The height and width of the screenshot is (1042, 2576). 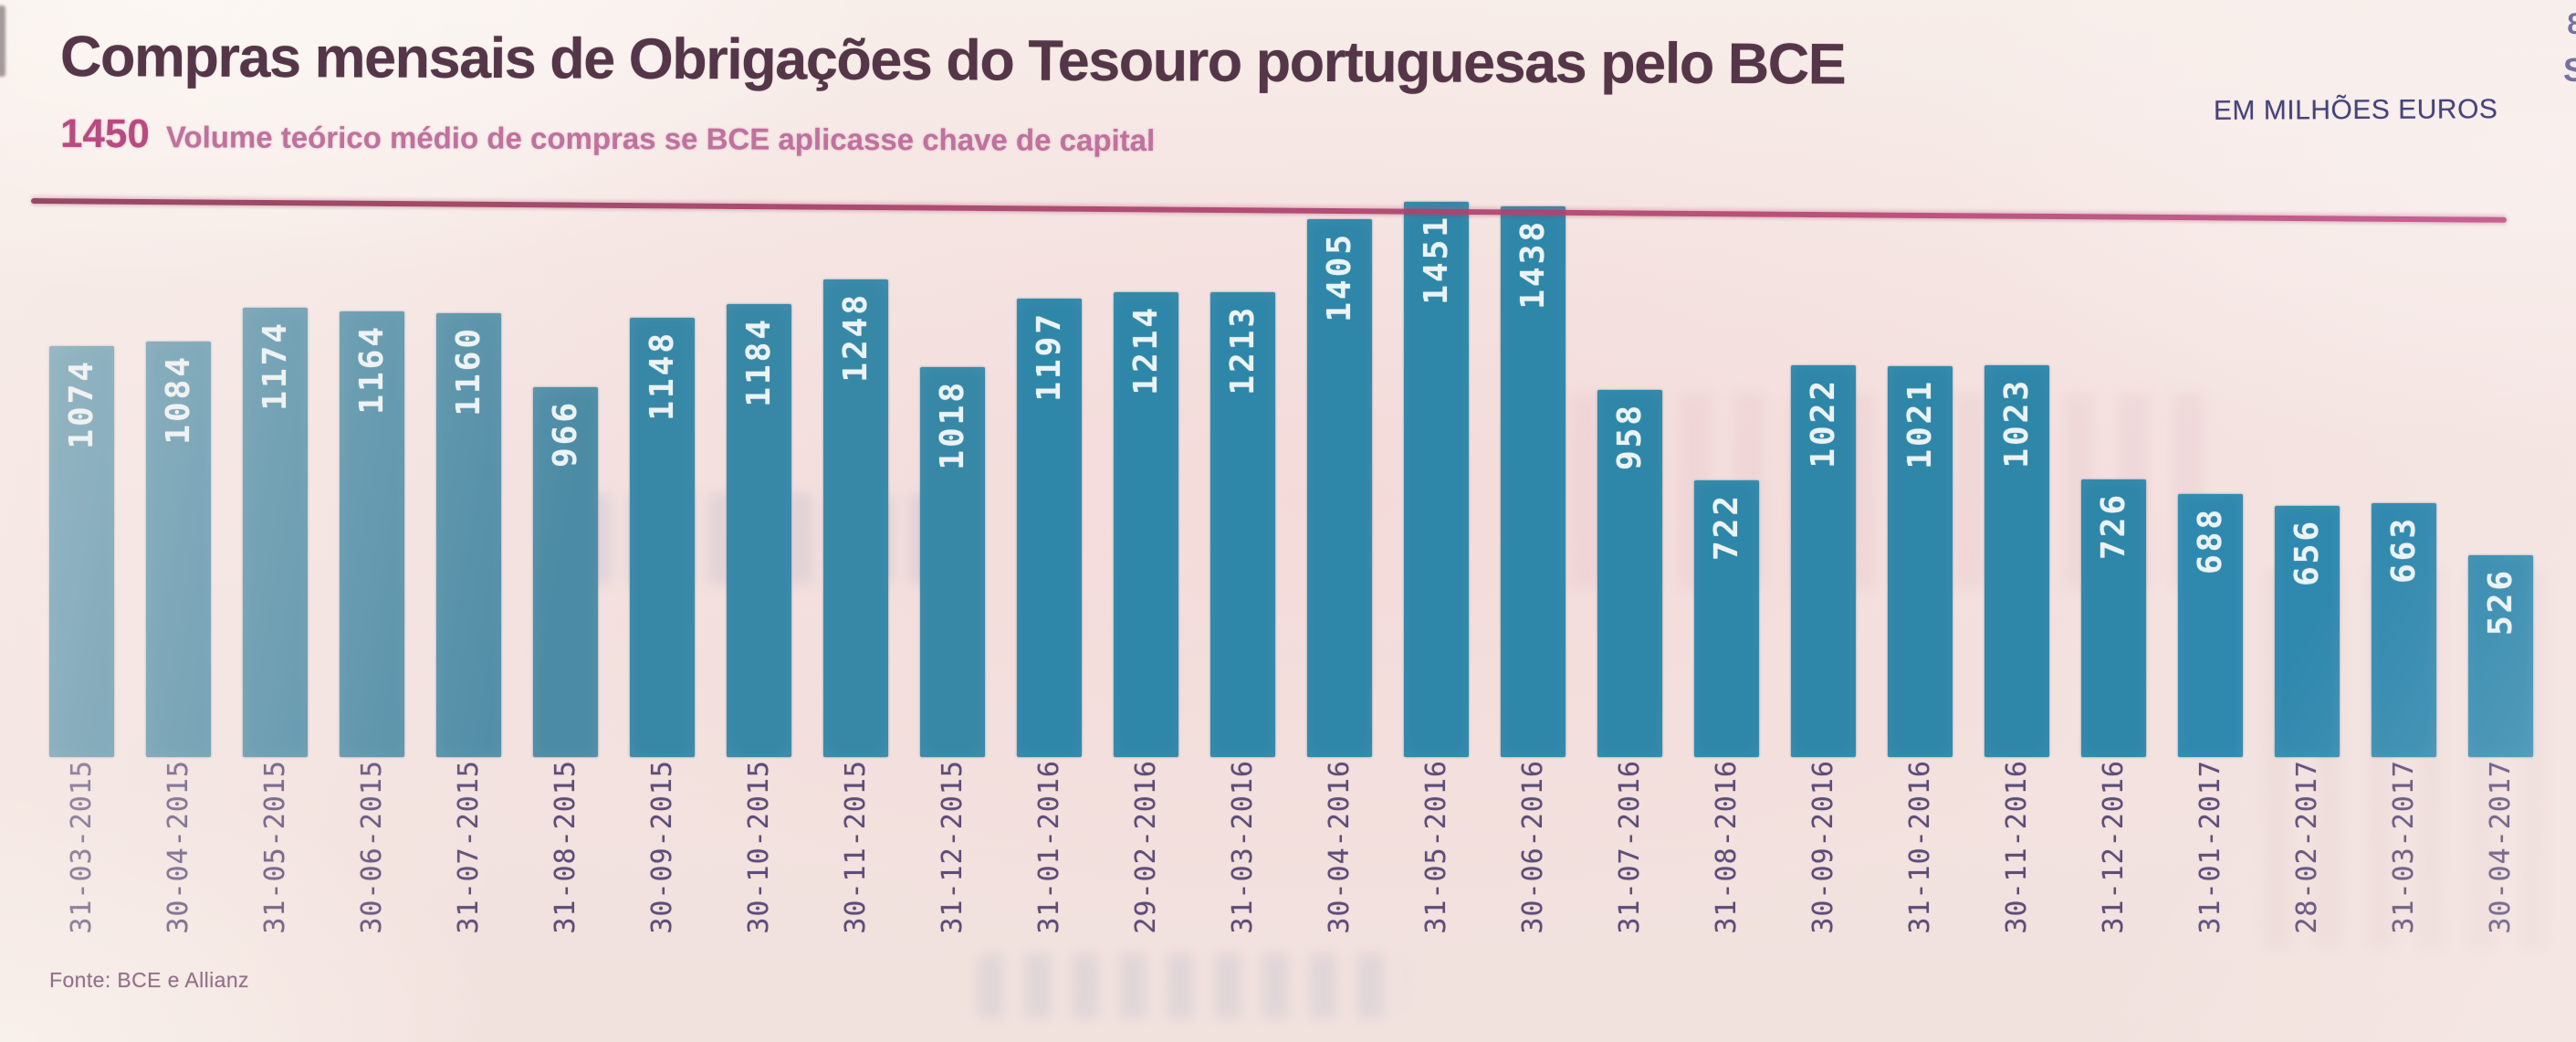 I want to click on page-edge-clipped-glyph: 8, so click(x=2571, y=24).